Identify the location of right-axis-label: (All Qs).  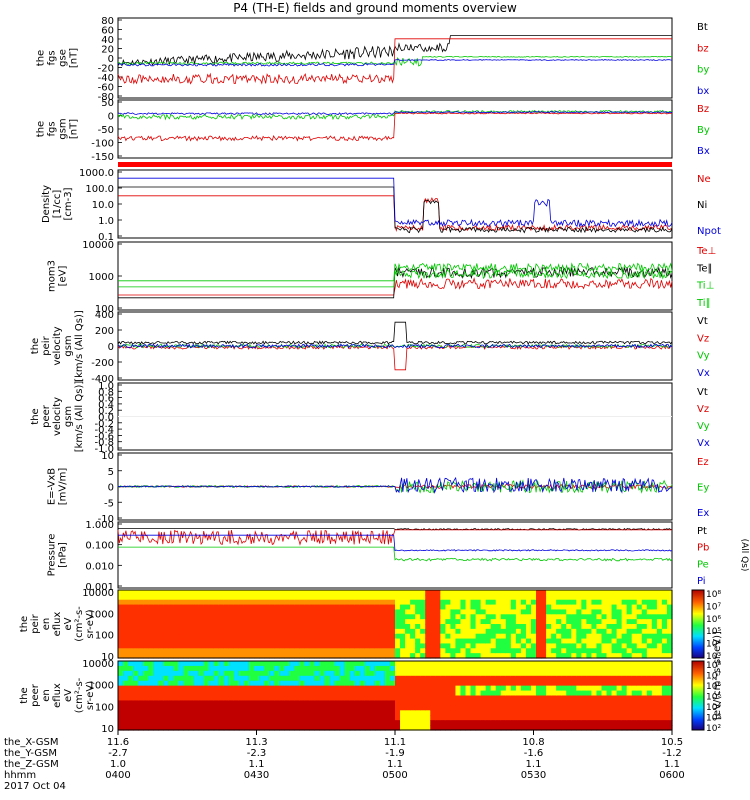
(744, 555).